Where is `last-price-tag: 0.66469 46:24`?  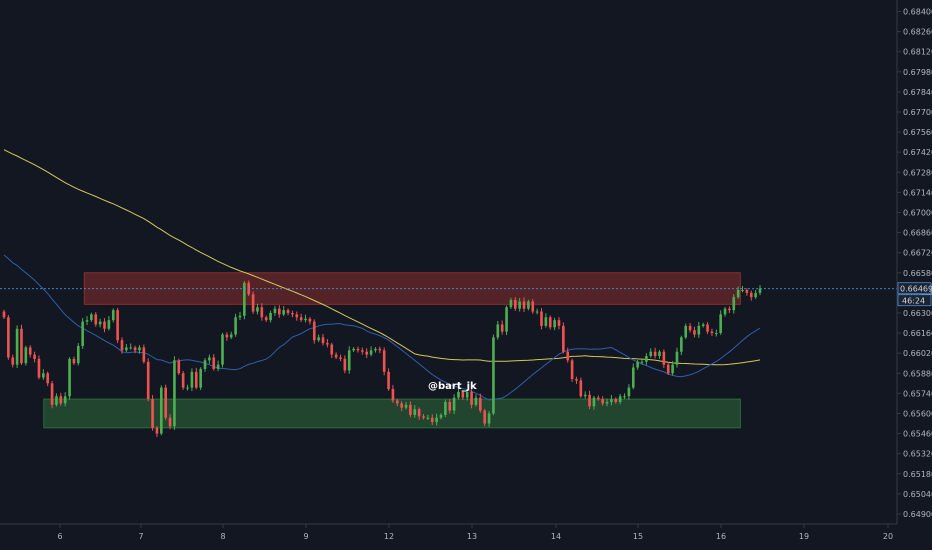 last-price-tag: 0.66469 46:24 is located at coordinates (914, 294).